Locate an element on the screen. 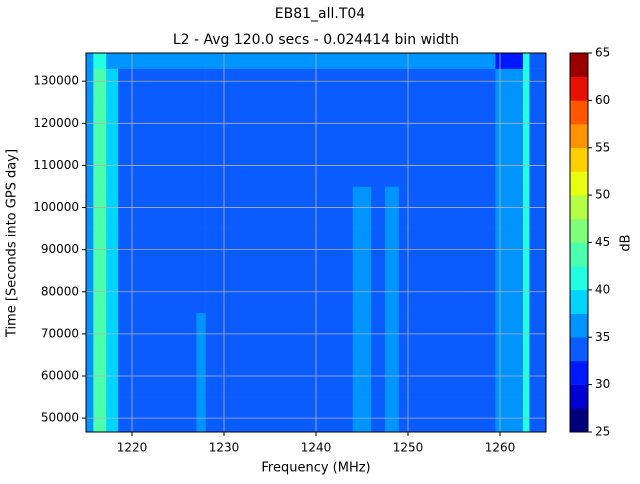 The width and height of the screenshot is (640, 484). colorbar-tick-label: 50 is located at coordinates (602, 195).